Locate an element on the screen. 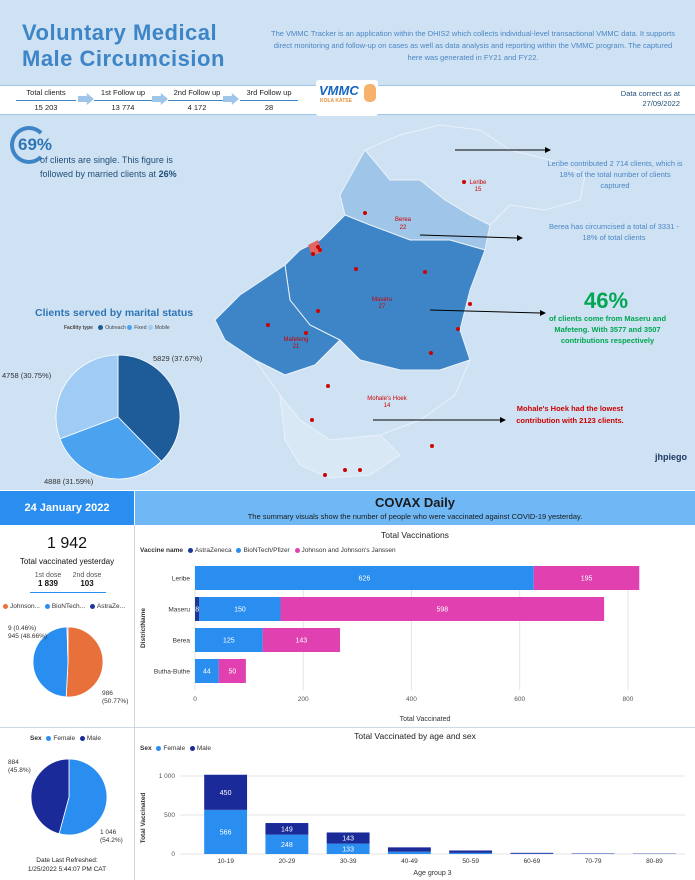  vaccine-pie-chart is located at coordinates (68, 662).